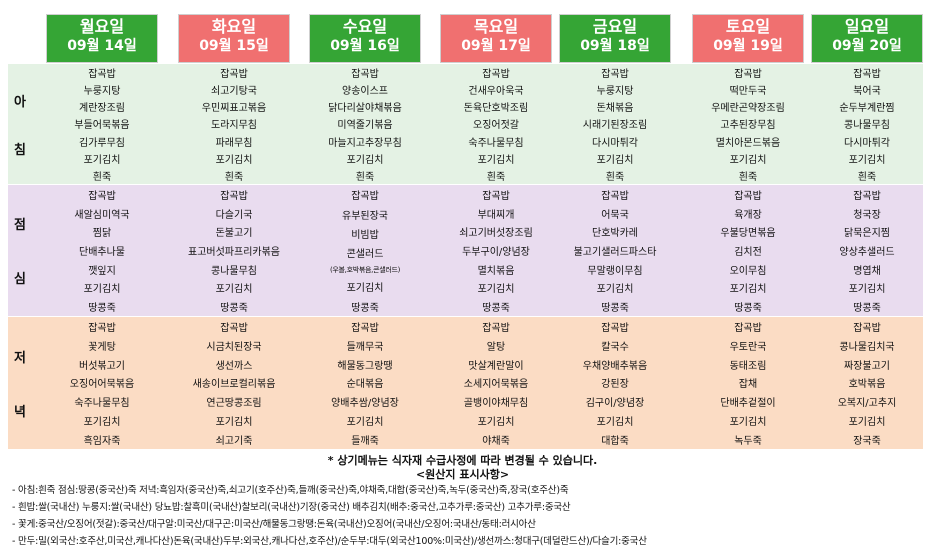 This screenshot has height=552, width=925. I want to click on menu-item: 들깨무국, so click(365, 347).